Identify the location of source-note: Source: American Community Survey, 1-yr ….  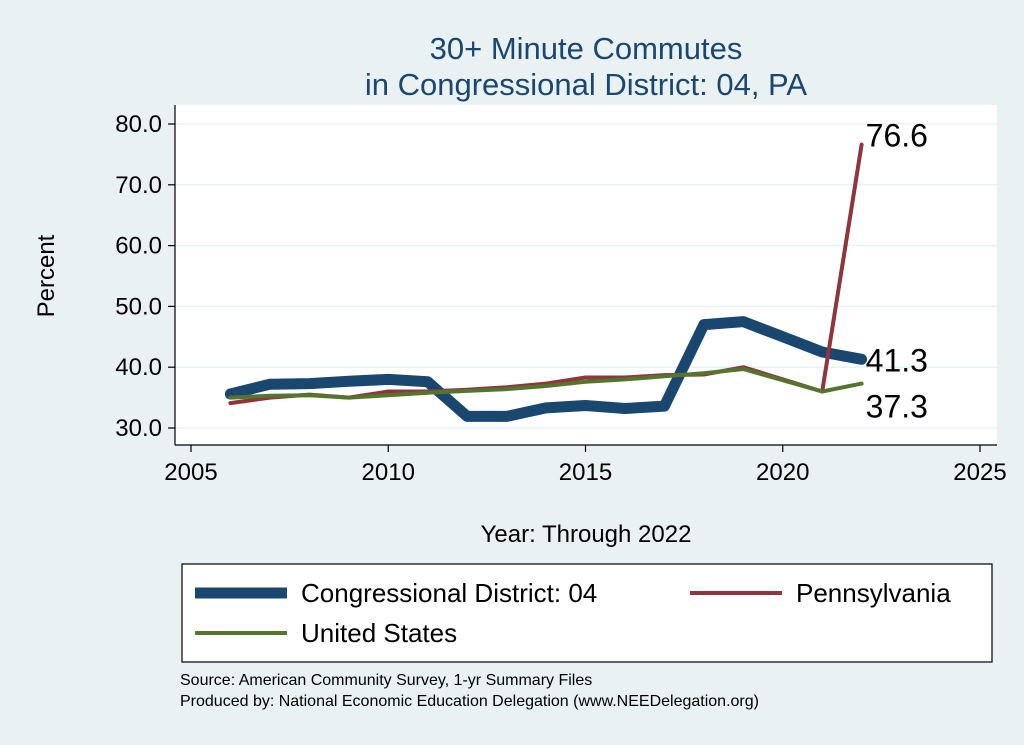
(386, 680).